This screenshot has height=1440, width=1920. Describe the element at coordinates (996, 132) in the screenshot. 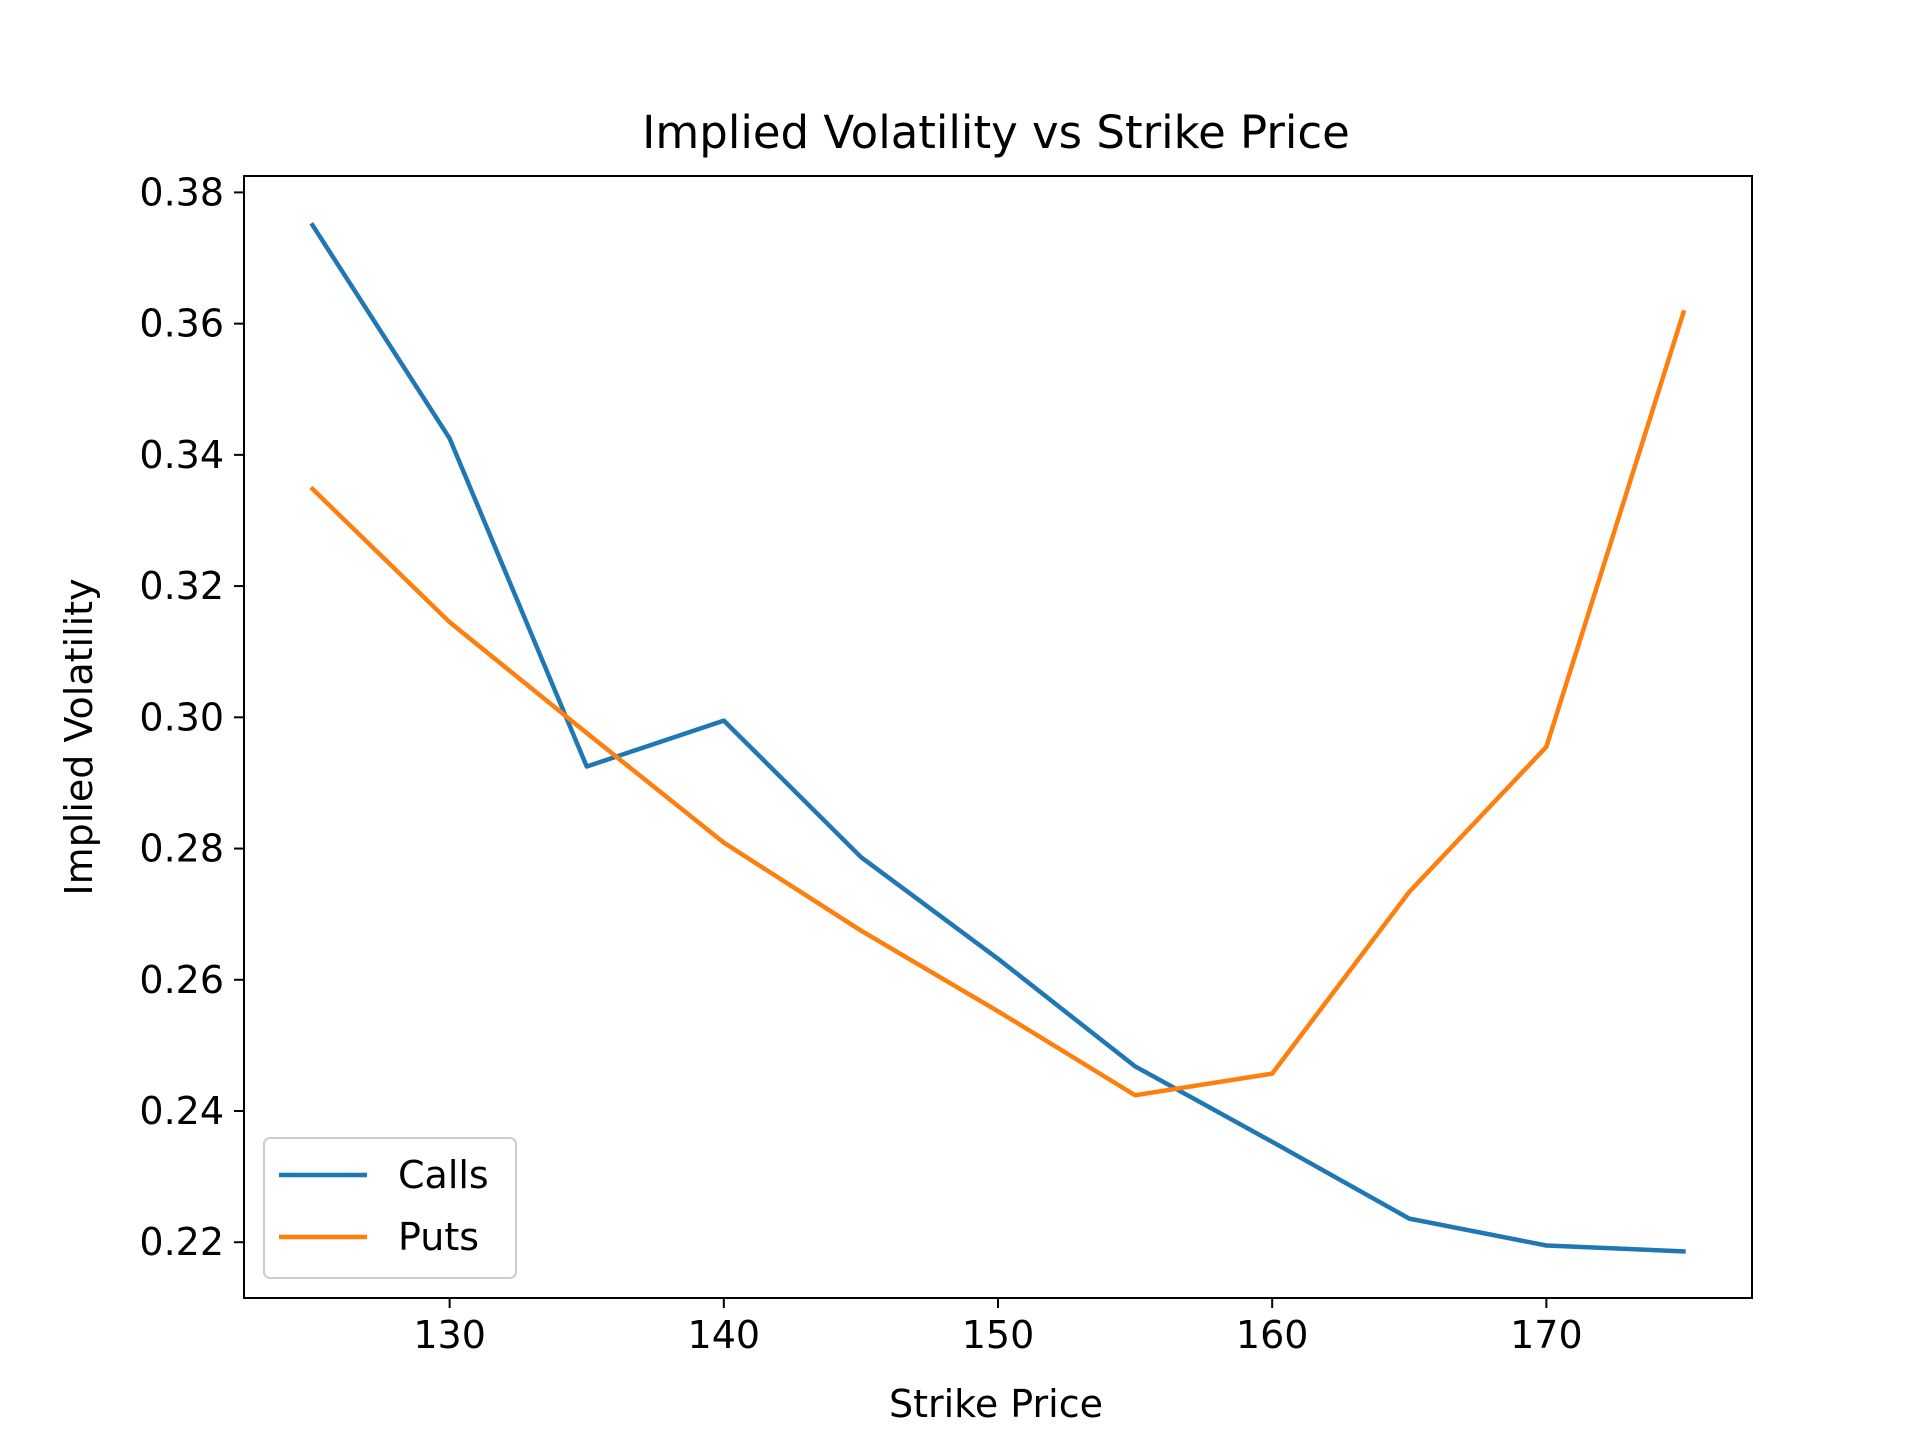

I see `chart-title: Implied Volatility vs Strike Price` at that location.